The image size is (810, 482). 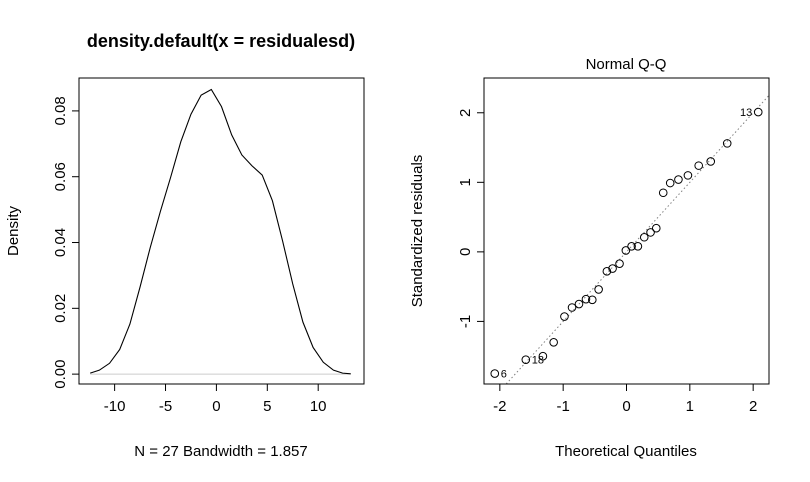 What do you see at coordinates (504, 375) in the screenshot?
I see `qq-point-label: 6` at bounding box center [504, 375].